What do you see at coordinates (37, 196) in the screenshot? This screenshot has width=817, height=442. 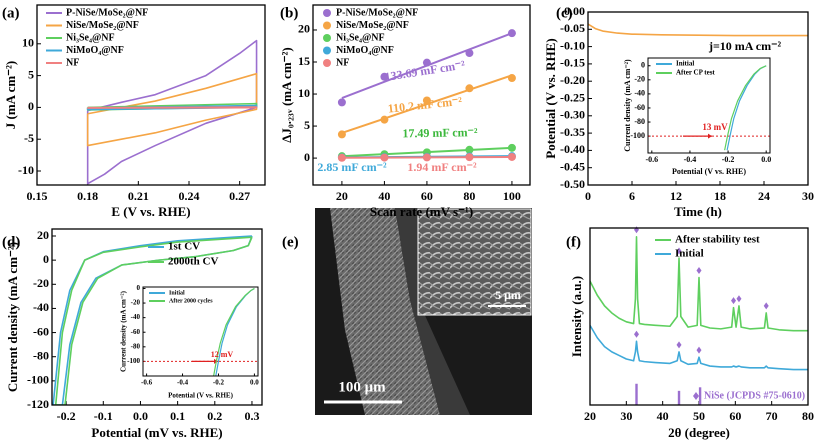 I see `x-tick-label: 0.15` at bounding box center [37, 196].